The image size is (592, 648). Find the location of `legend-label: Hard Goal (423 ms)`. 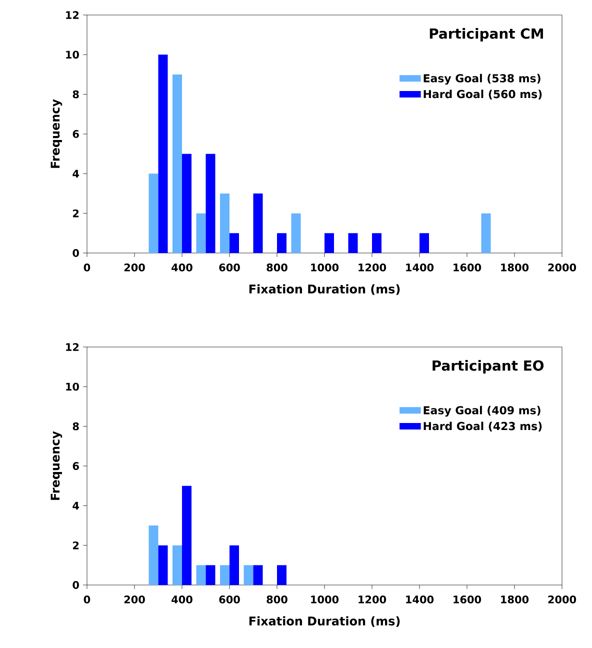

legend-label: Hard Goal (423 ms) is located at coordinates (483, 427).